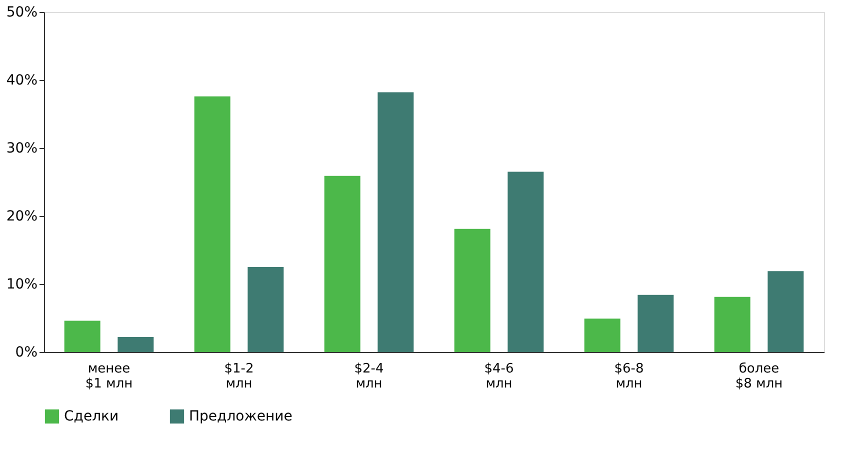 The image size is (856, 450). I want to click on x-tick-label: $1-2 млн, so click(239, 377).